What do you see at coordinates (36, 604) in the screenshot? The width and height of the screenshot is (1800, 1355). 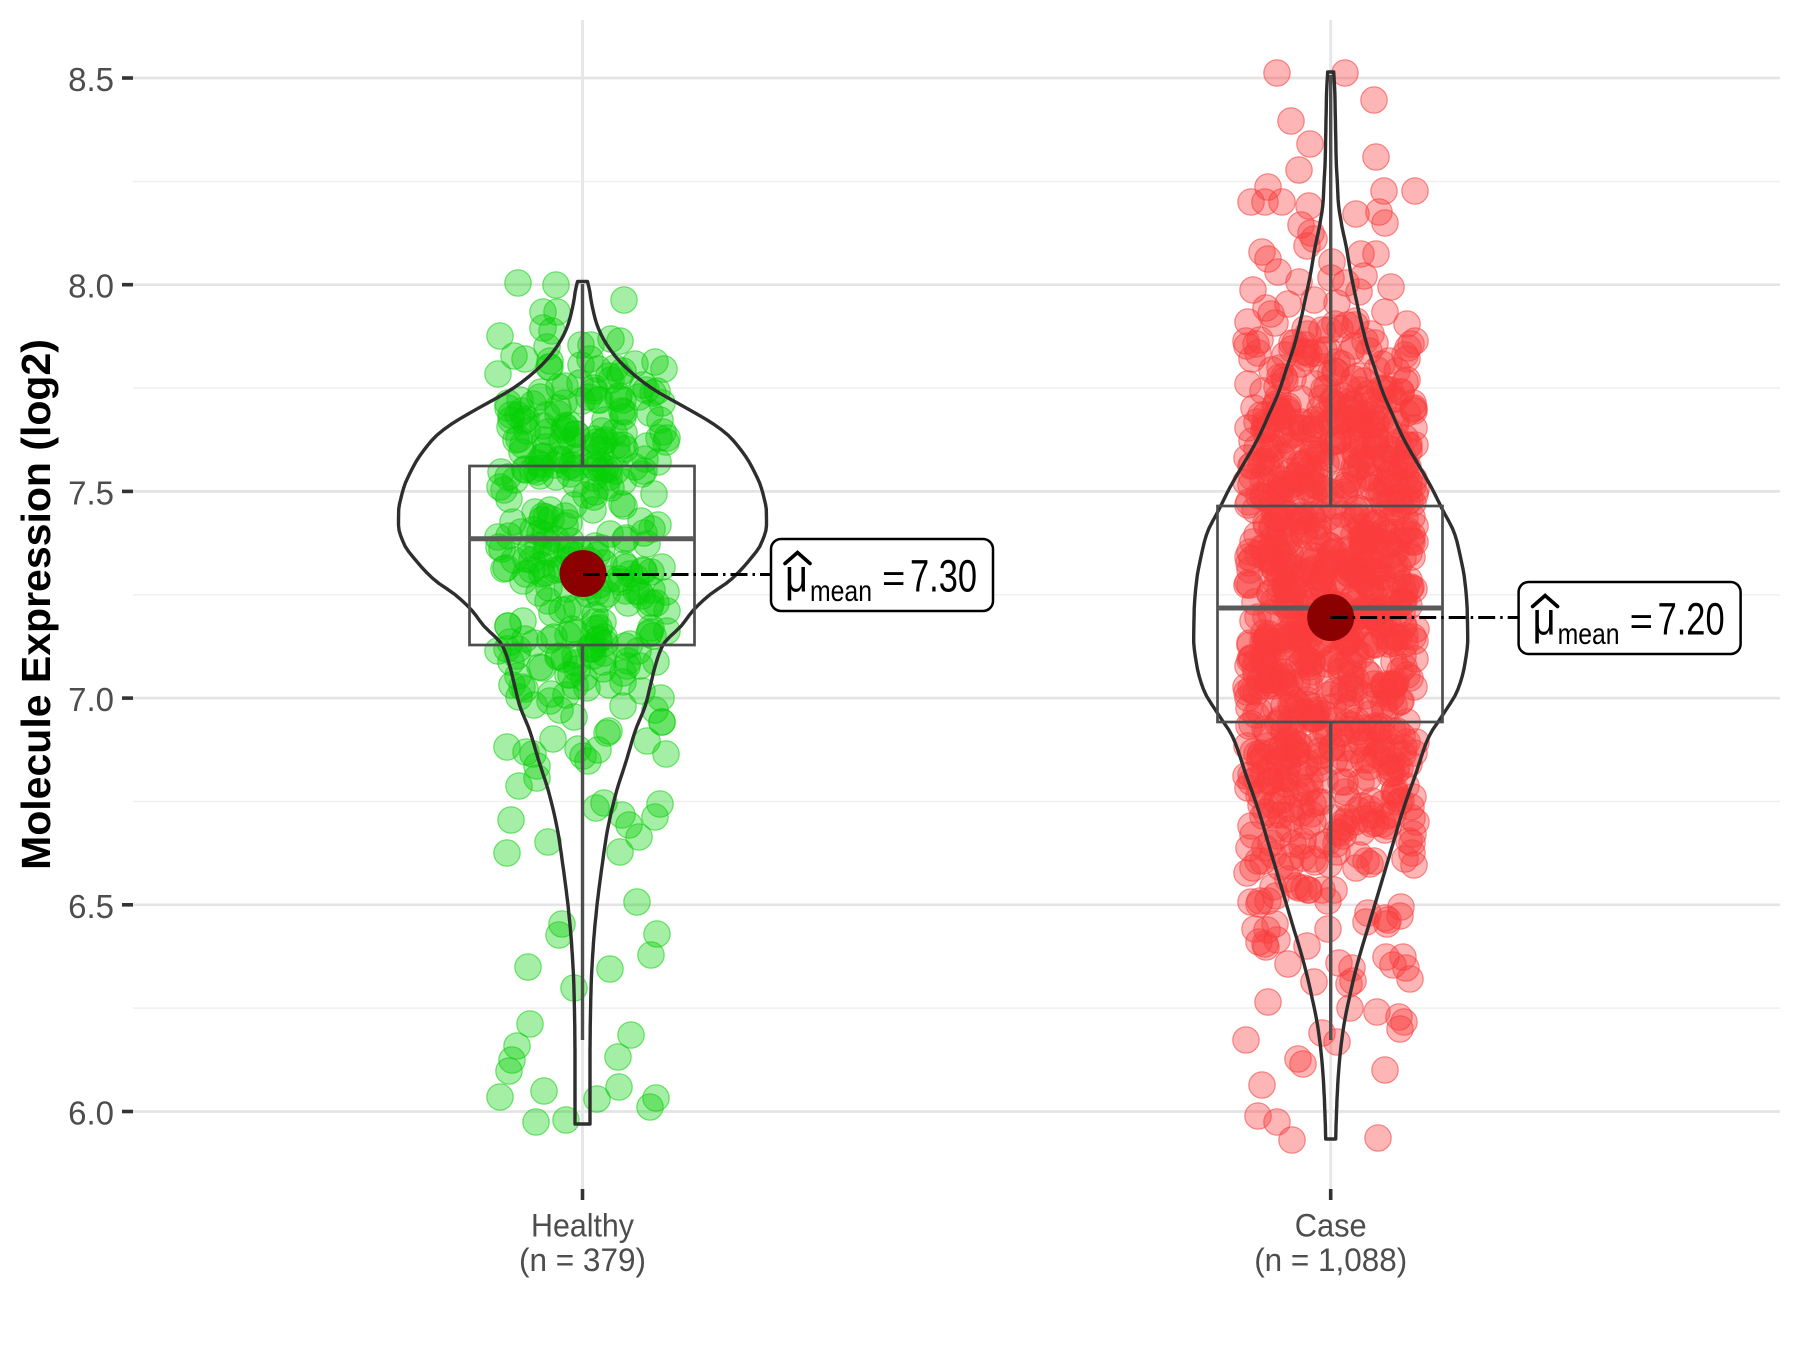 I see `svg-text: Molecule Expression (log2)` at bounding box center [36, 604].